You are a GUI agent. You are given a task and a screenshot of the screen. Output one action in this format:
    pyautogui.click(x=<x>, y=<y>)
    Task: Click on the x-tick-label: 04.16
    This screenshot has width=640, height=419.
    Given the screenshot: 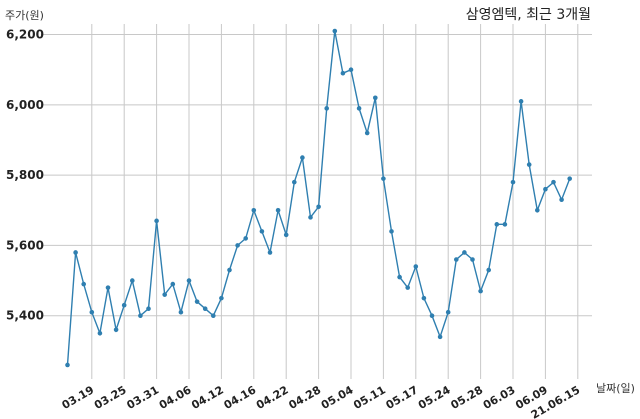 What is the action you would take?
    pyautogui.click(x=240, y=397)
    